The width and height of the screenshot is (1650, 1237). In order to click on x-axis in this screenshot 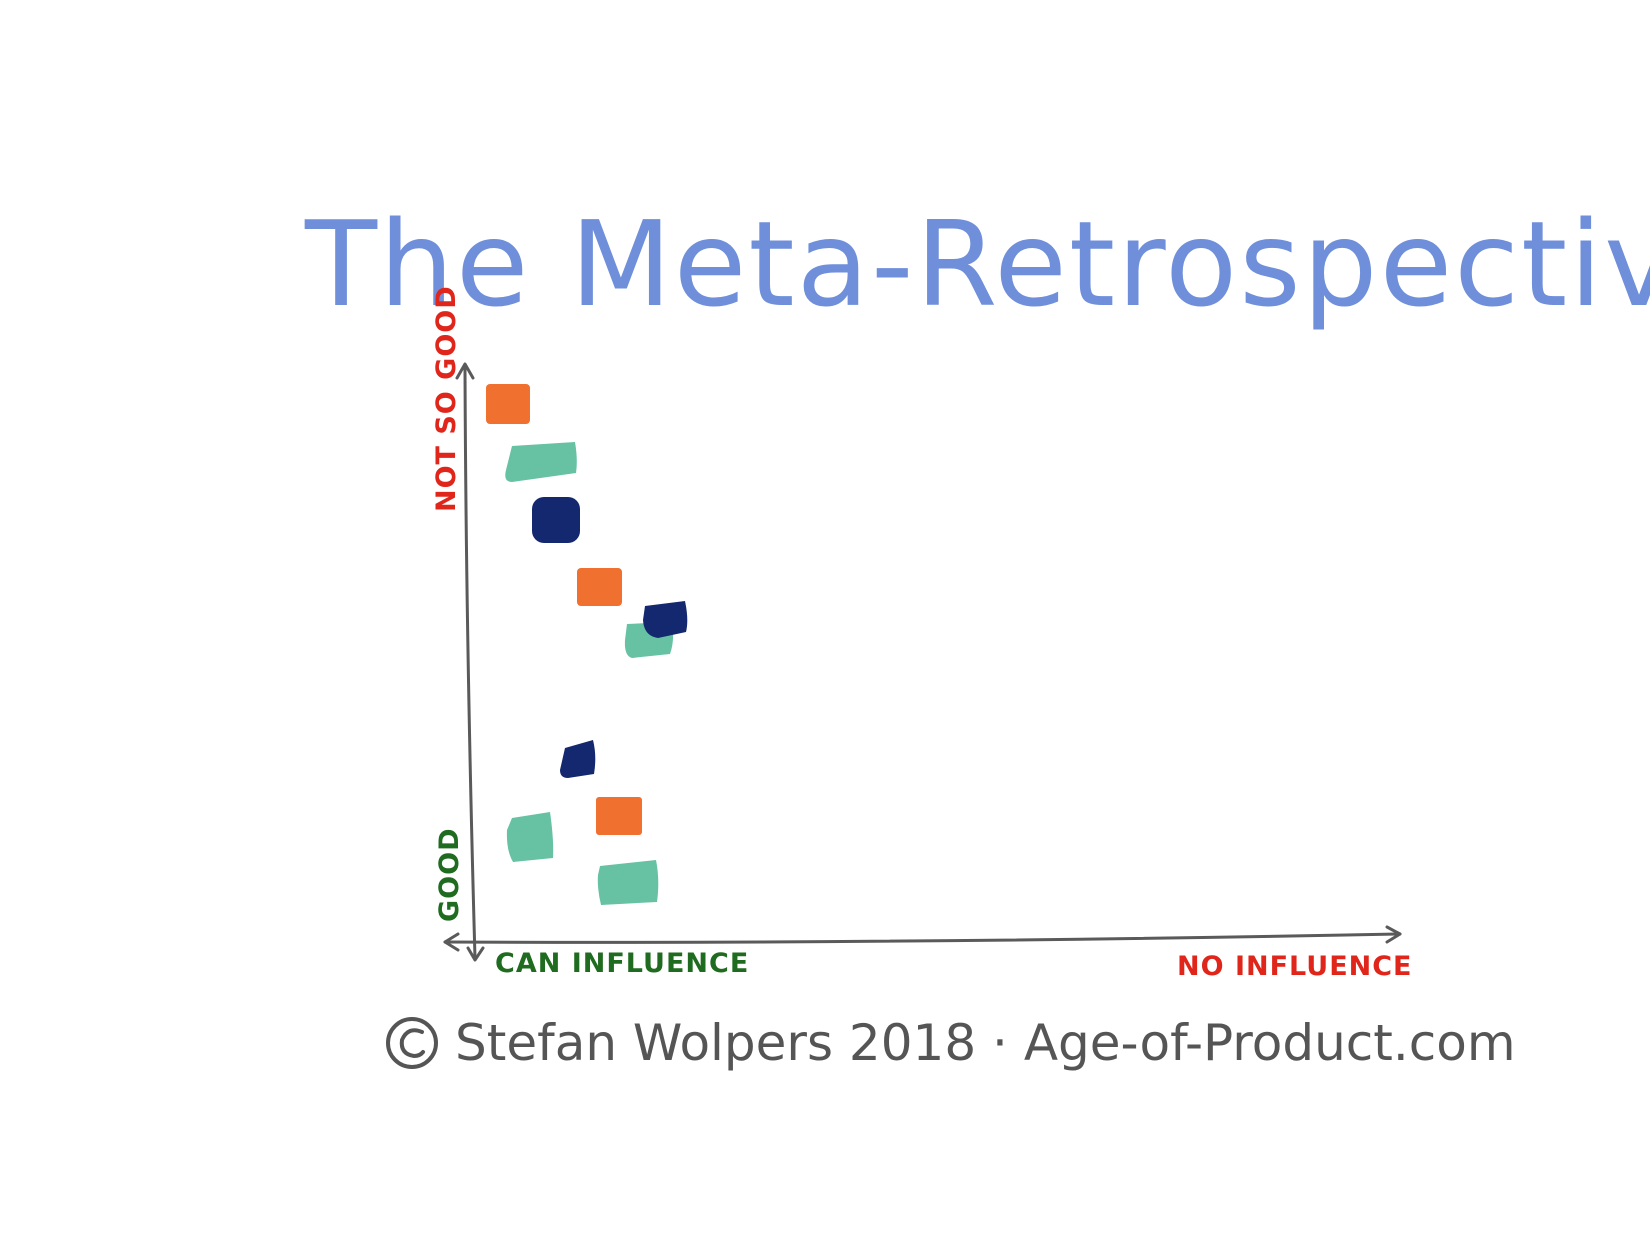, I will do `click(922, 938)`.